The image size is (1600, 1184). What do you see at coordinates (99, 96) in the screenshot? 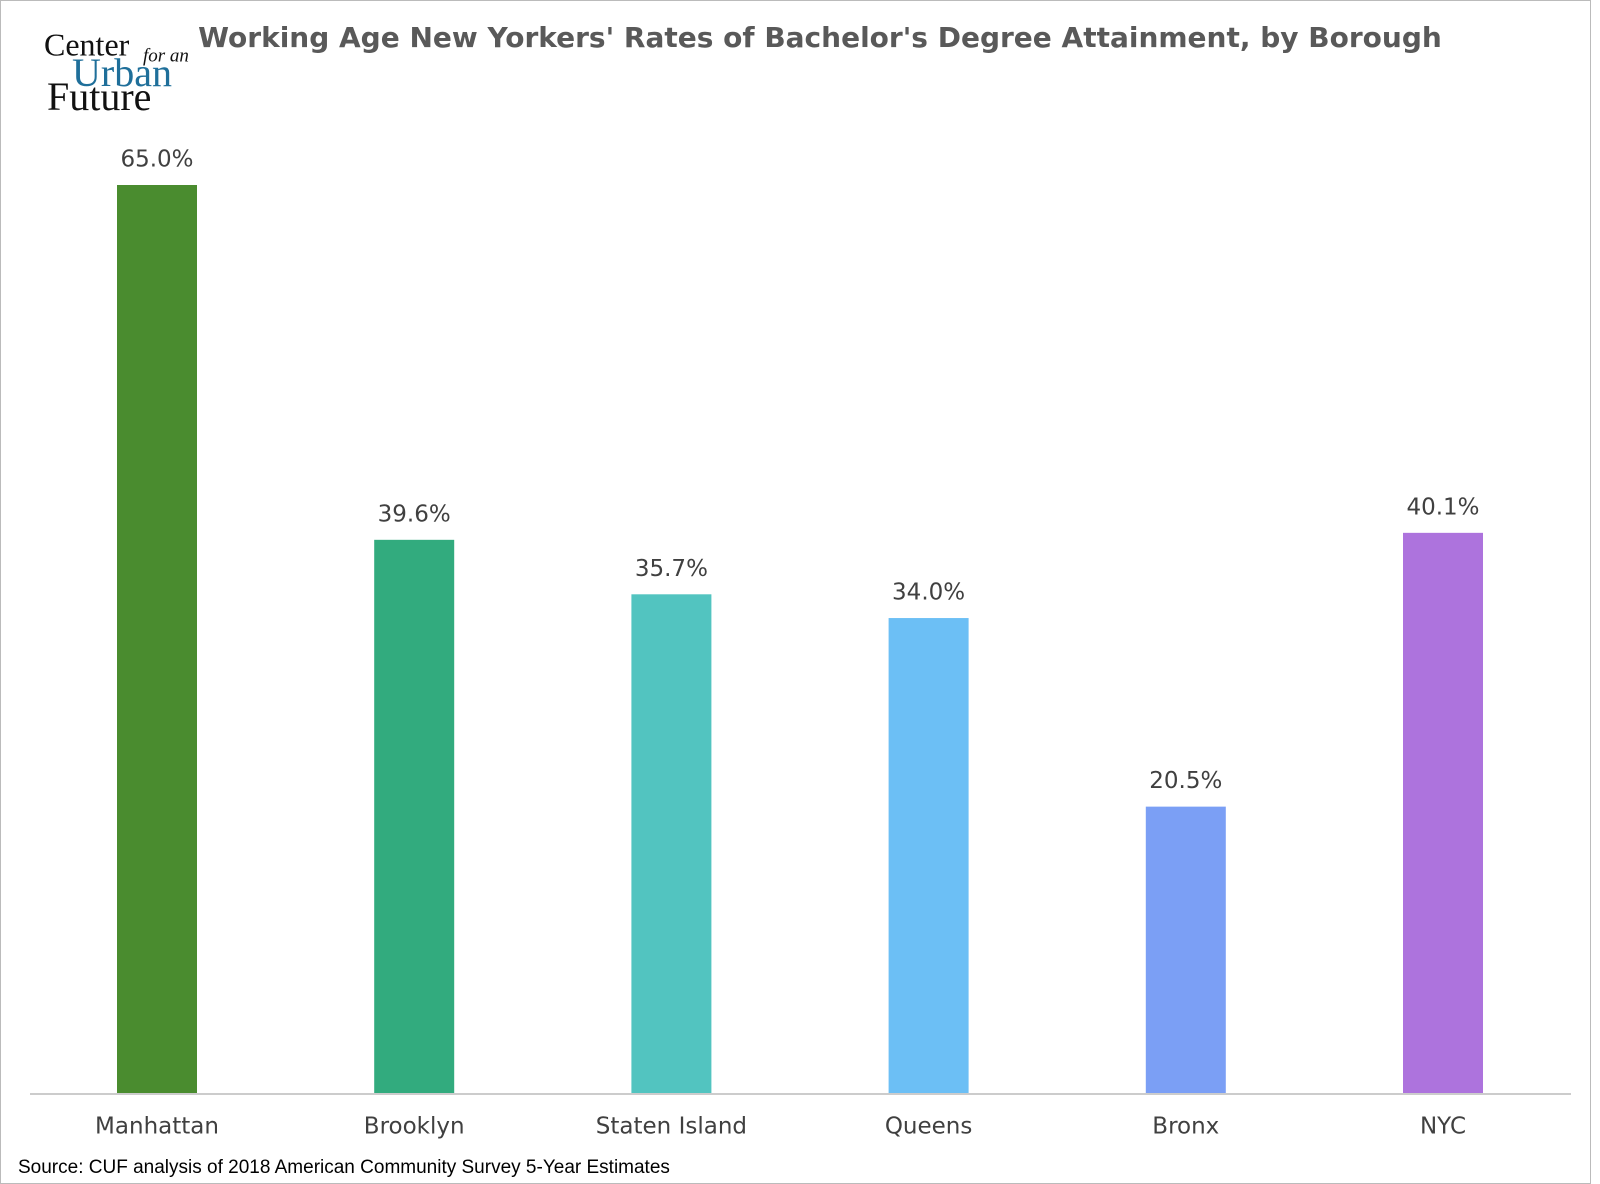
I see `logo-text: Future` at bounding box center [99, 96].